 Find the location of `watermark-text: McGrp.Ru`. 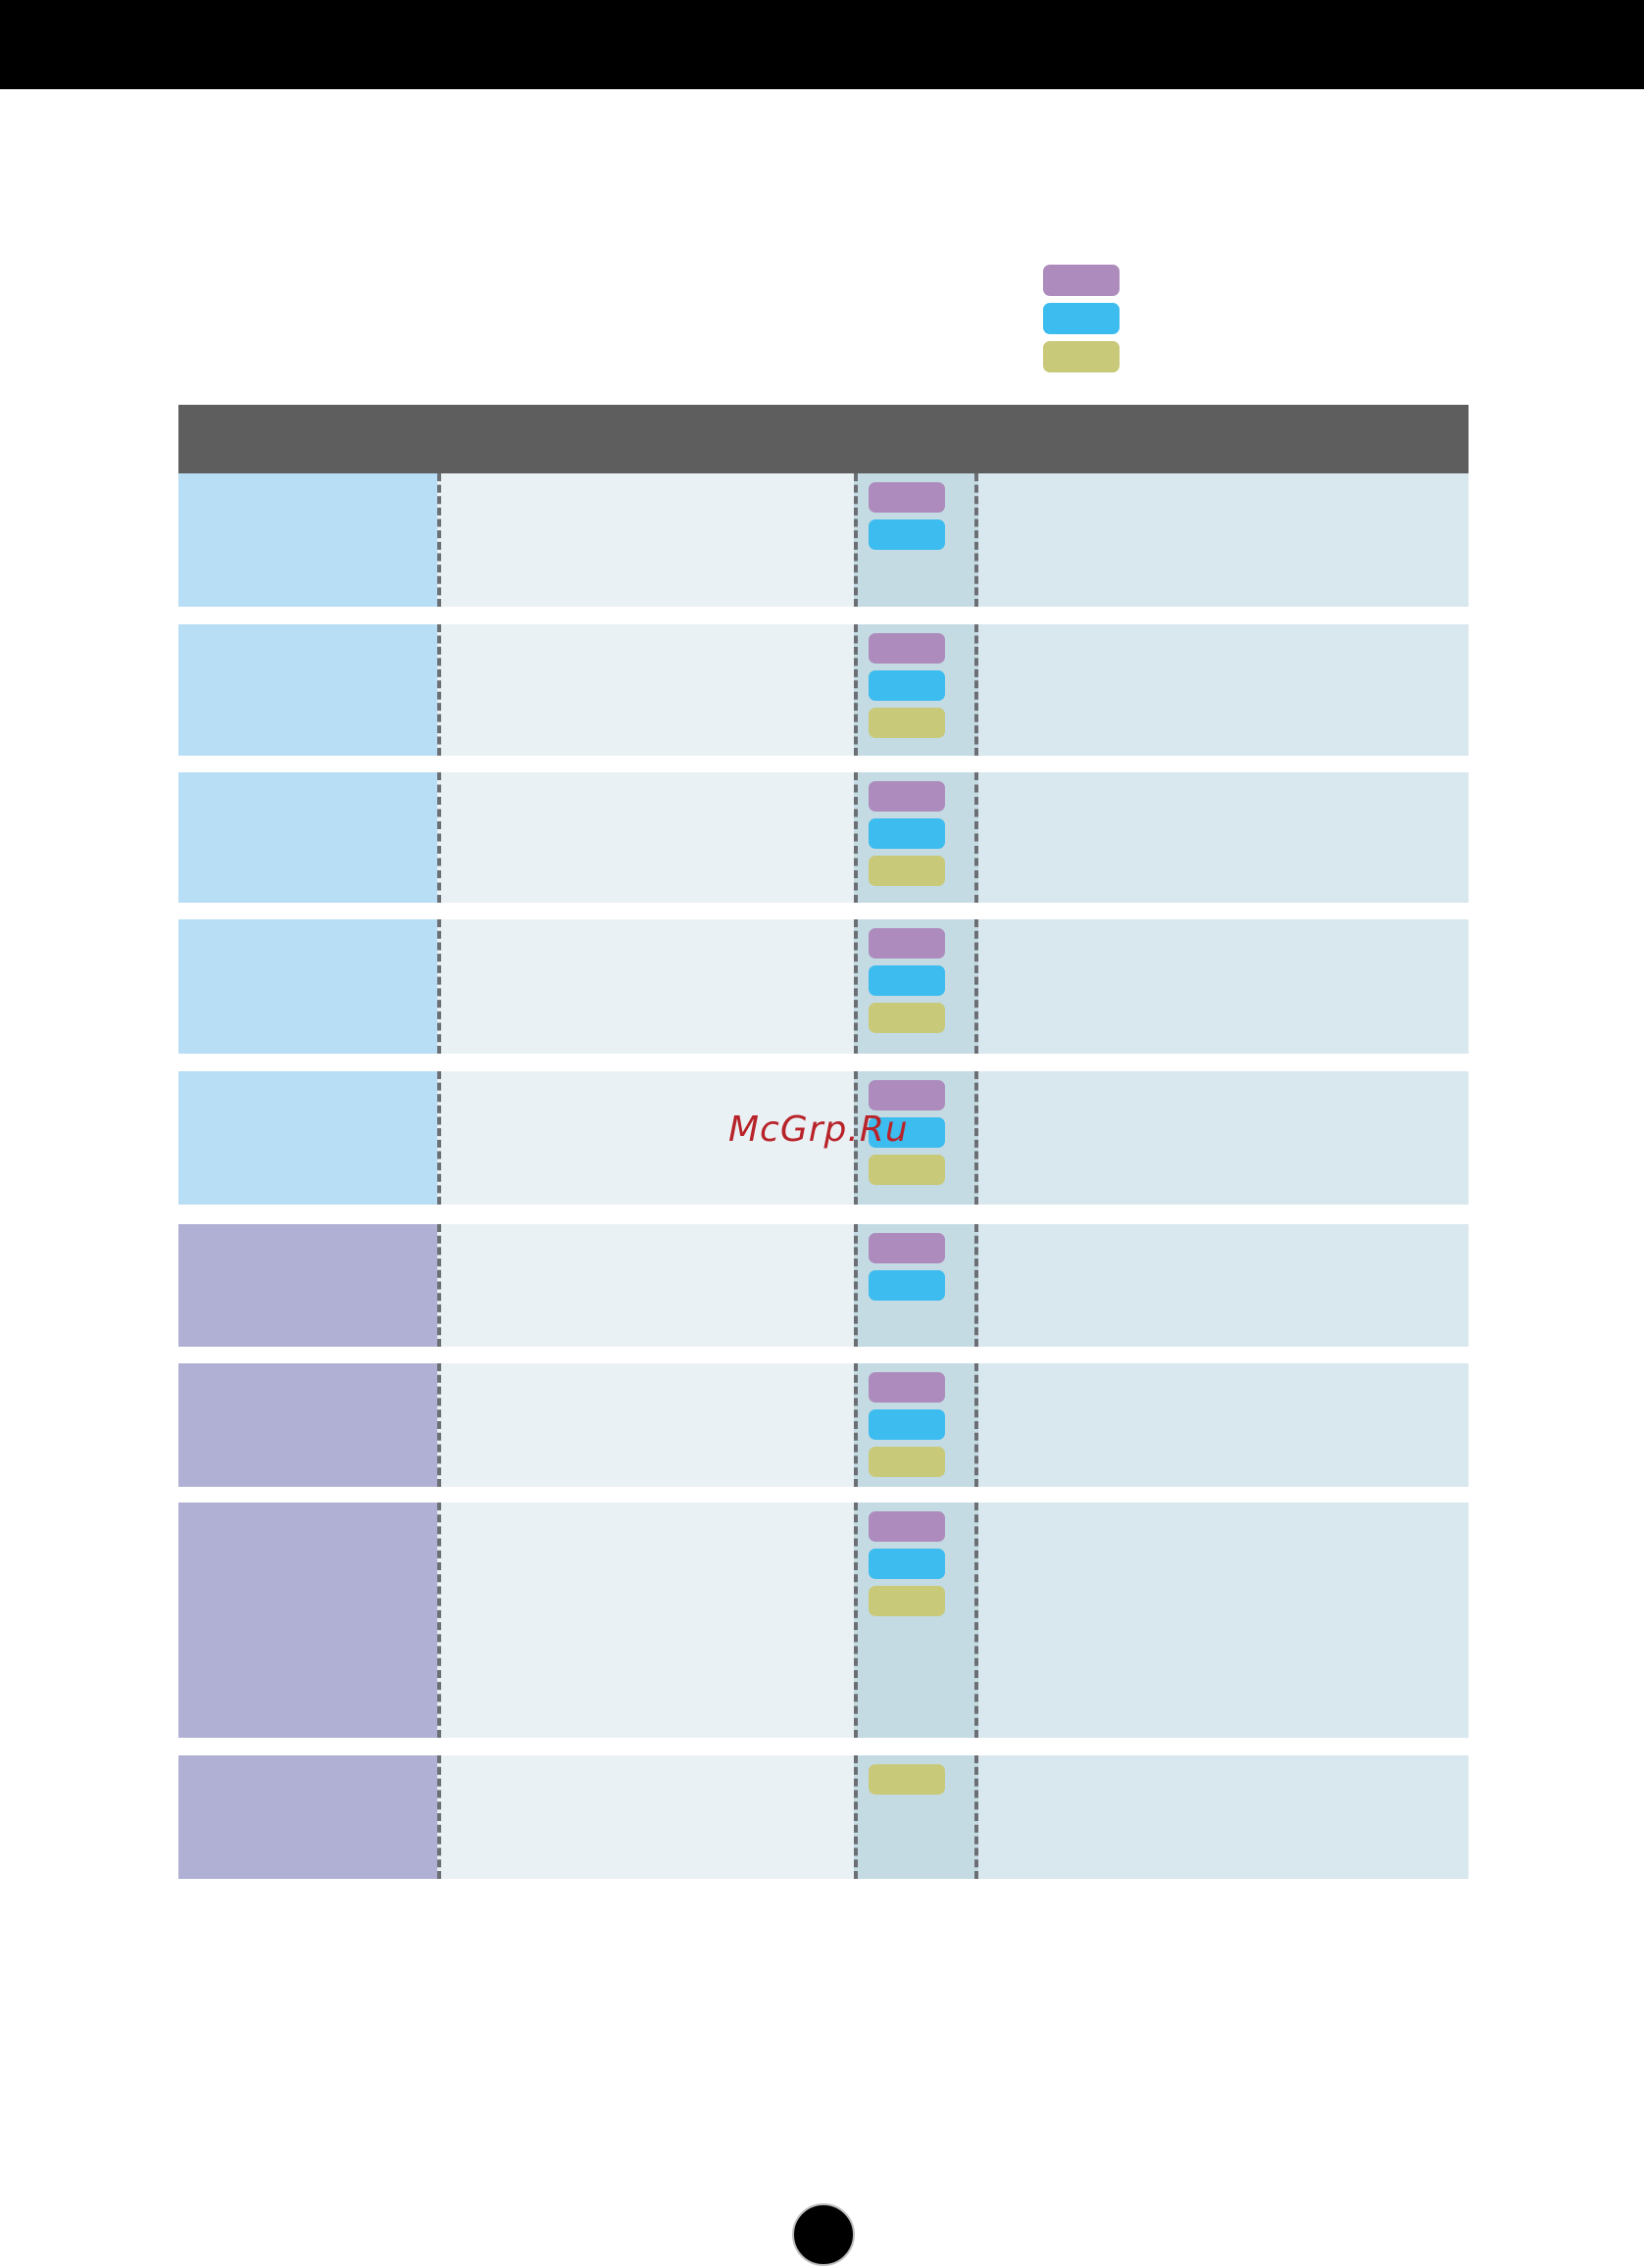

watermark-text: McGrp.Ru is located at coordinates (818, 1129).